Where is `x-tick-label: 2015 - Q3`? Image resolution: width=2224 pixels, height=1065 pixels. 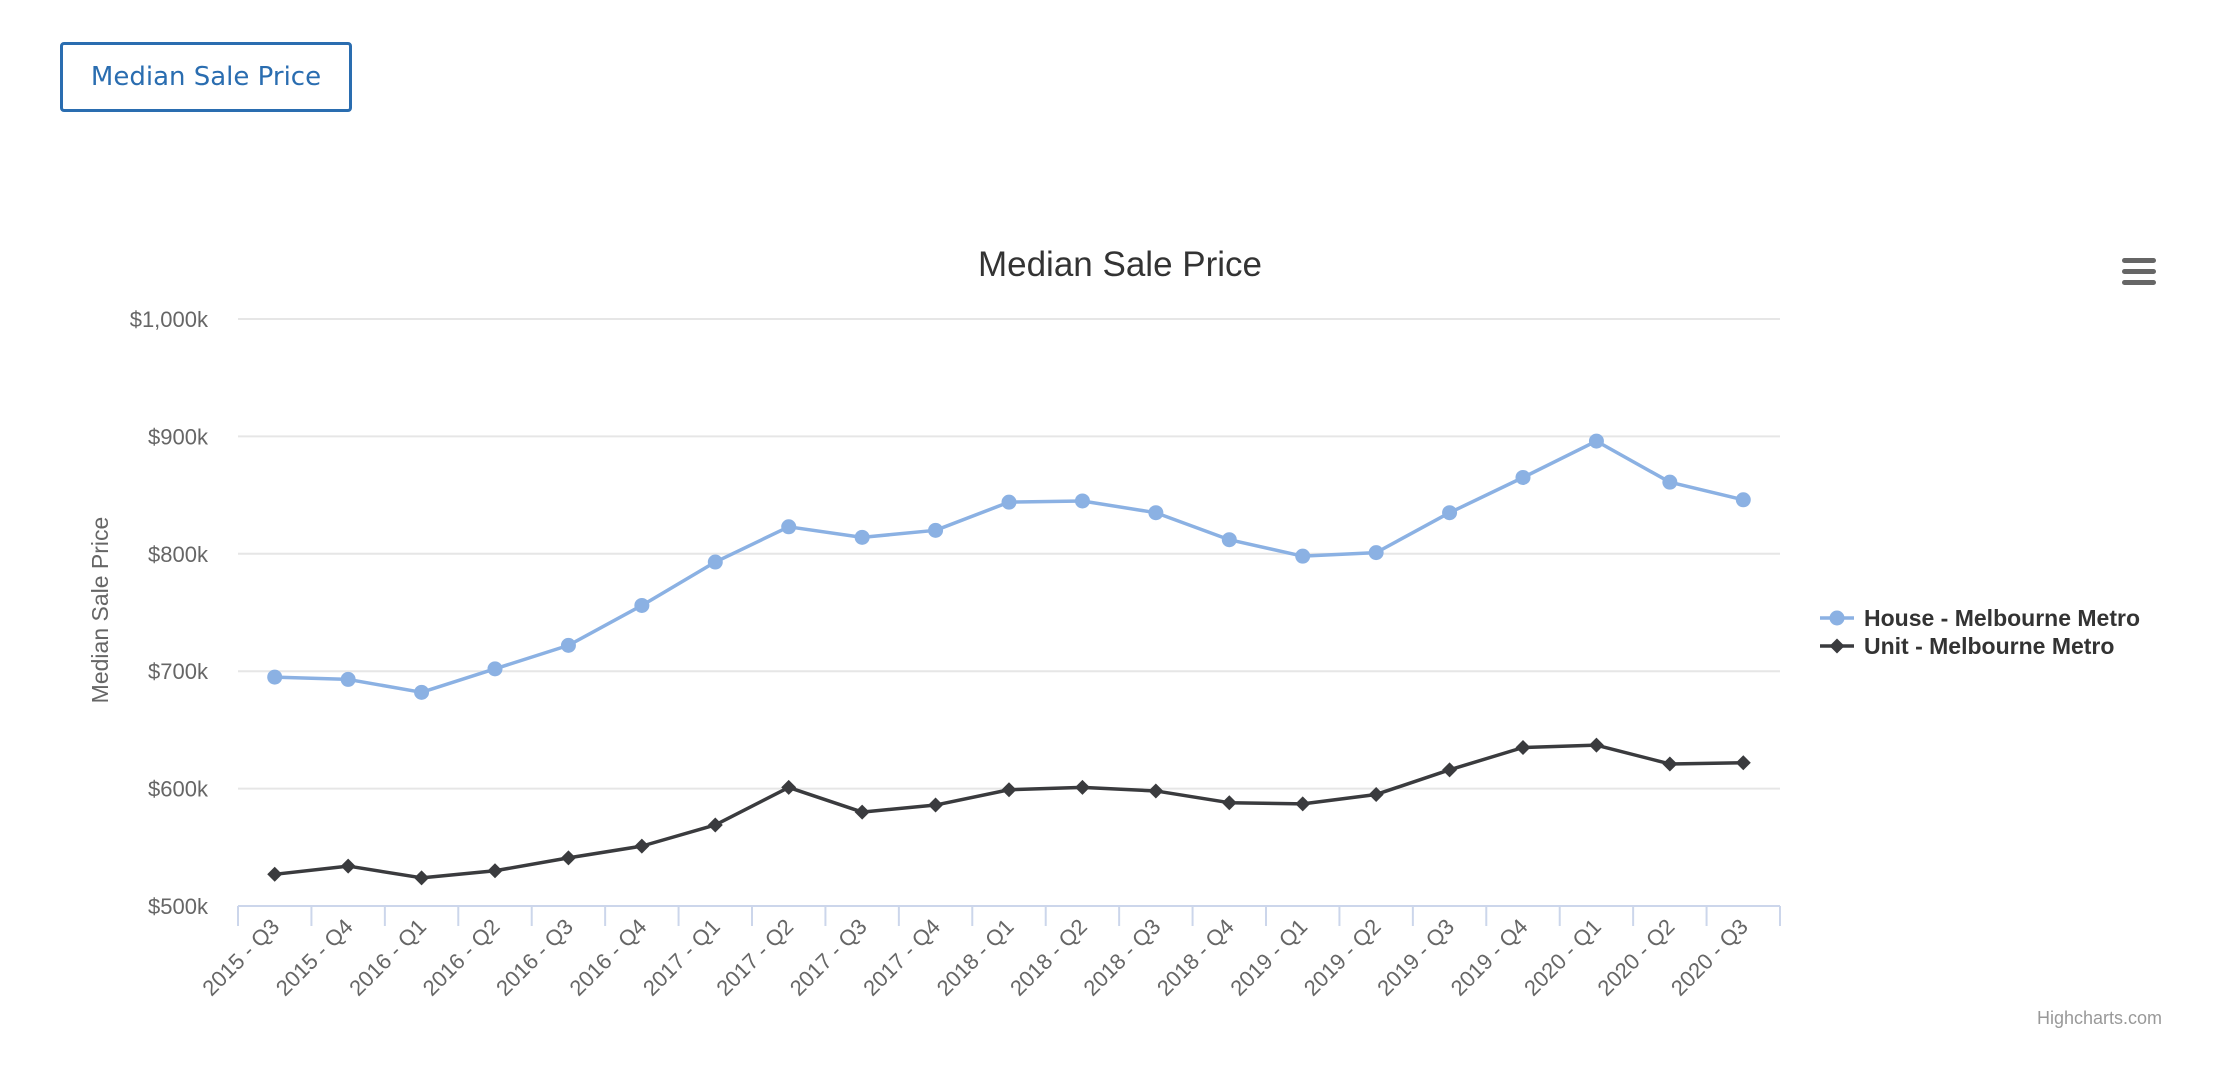
x-tick-label: 2015 - Q3 is located at coordinates (240, 957).